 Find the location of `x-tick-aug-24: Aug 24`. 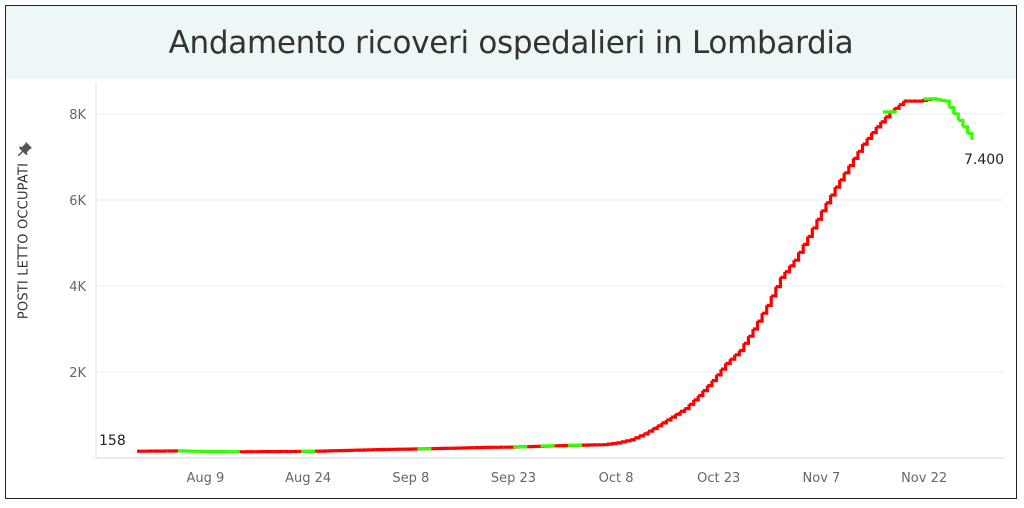

x-tick-aug-24: Aug 24 is located at coordinates (308, 478).